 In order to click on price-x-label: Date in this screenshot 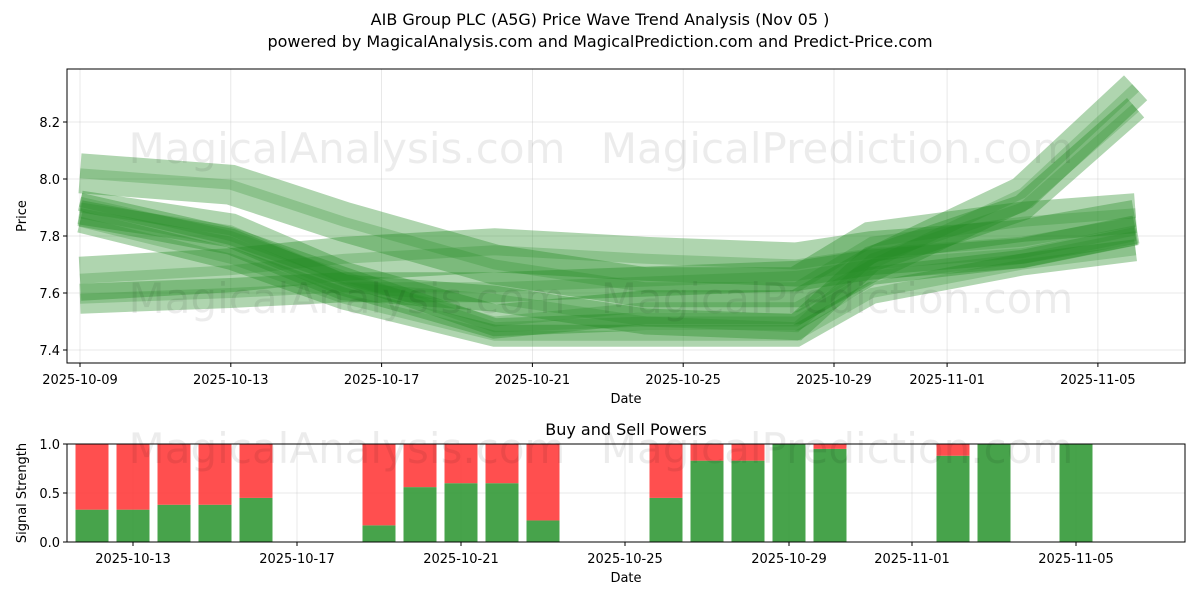, I will do `click(625, 399)`.